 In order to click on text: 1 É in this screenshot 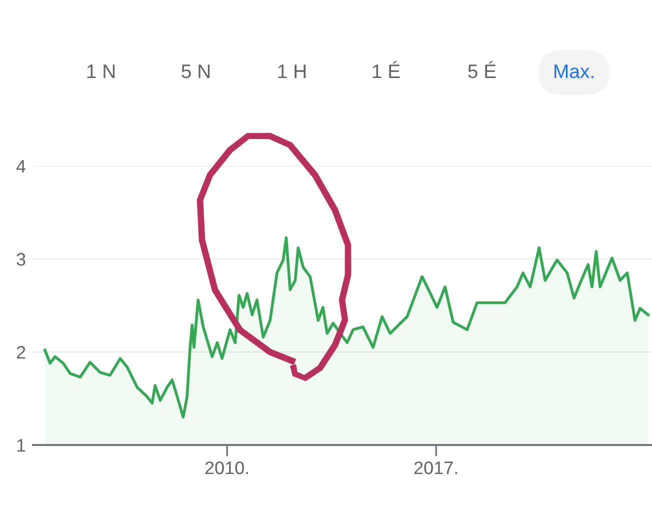, I will do `click(386, 69)`.